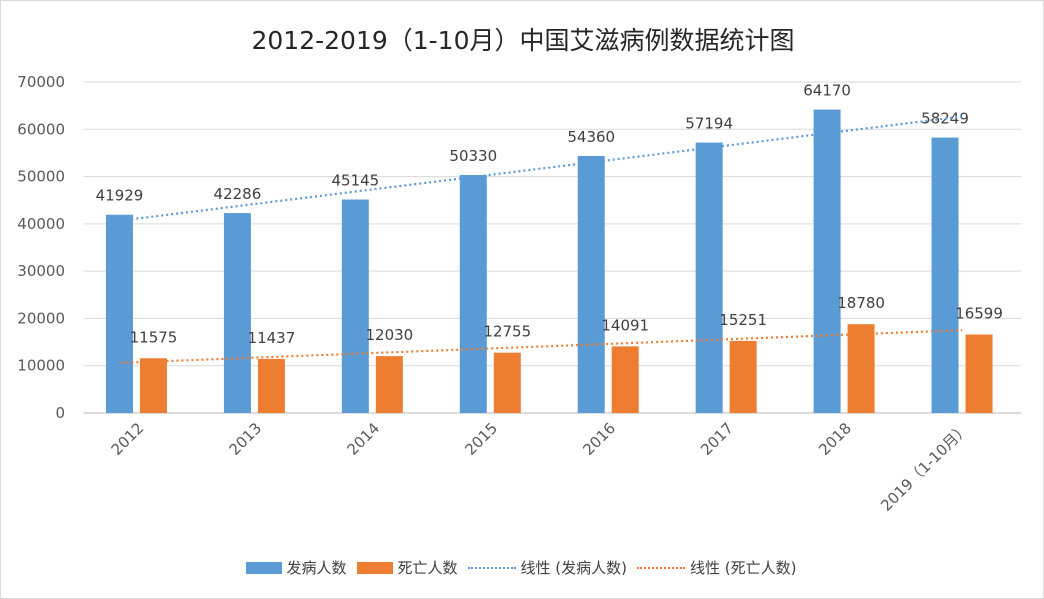  I want to click on x-tick-label: 2015, so click(481, 439).